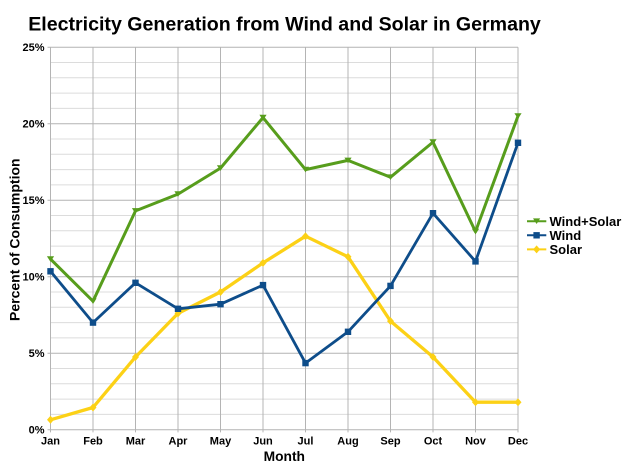 The height and width of the screenshot is (472, 623). Describe the element at coordinates (33, 277) in the screenshot. I see `svg-text: 10%` at that location.